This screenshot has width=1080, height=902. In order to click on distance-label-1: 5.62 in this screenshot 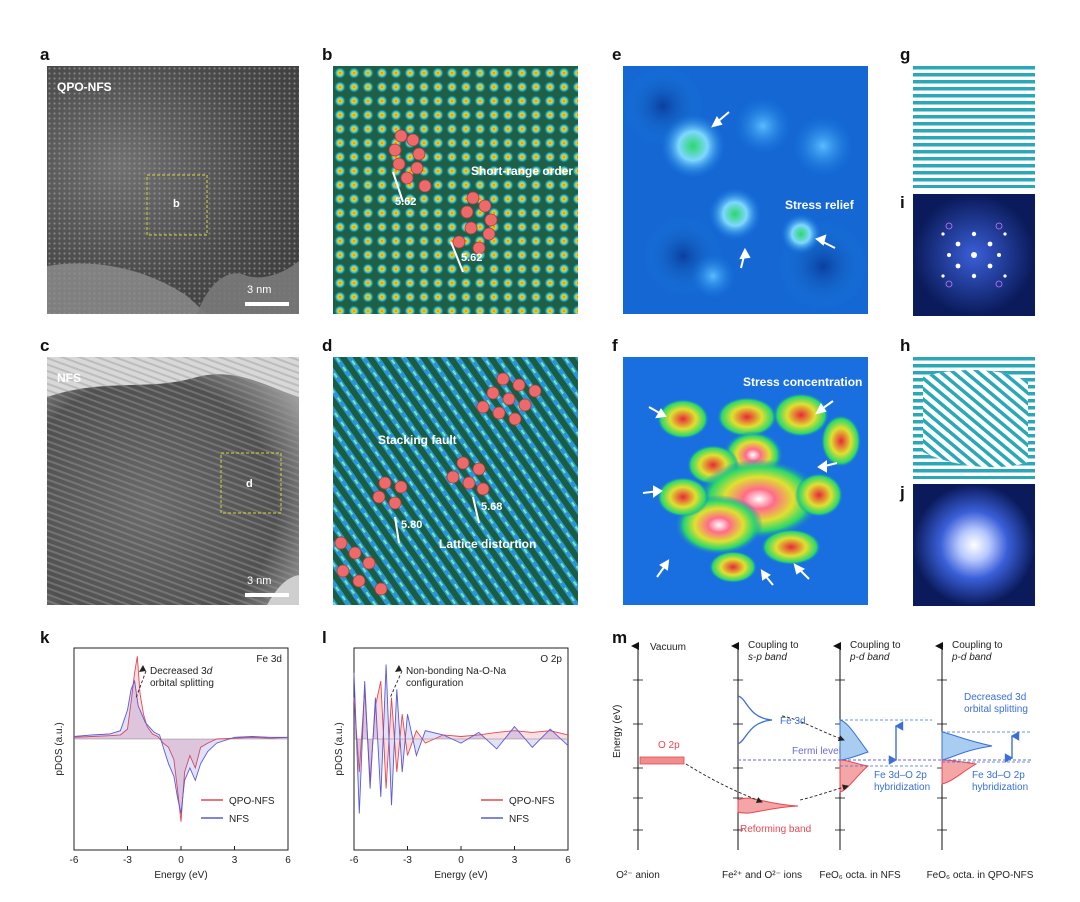, I will do `click(406, 202)`.